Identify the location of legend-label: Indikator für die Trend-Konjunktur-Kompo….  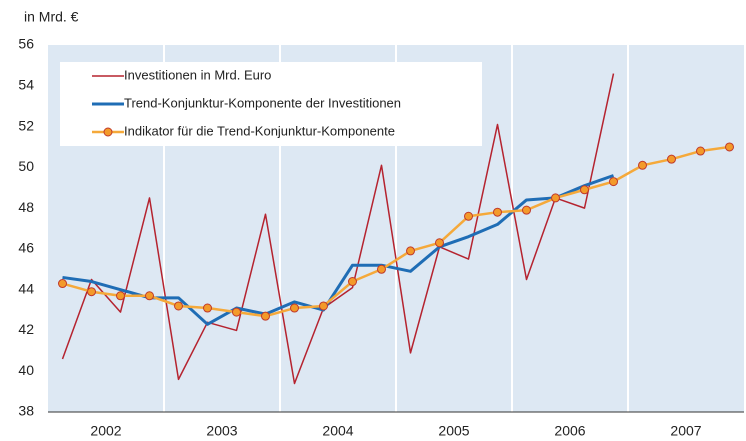
(259, 130).